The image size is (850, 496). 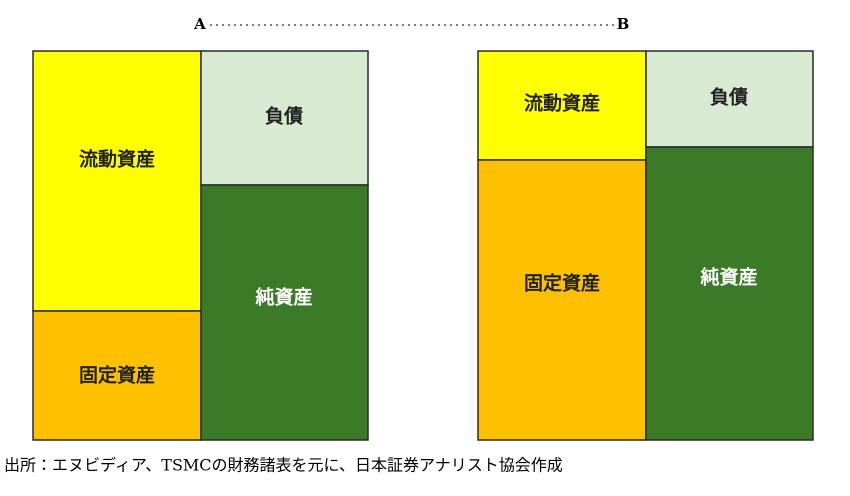 What do you see at coordinates (283, 465) in the screenshot?
I see `source-note: 出所：エヌビディア、TSMCの財務諸表を元に、日本証券アナリスト協会作成` at bounding box center [283, 465].